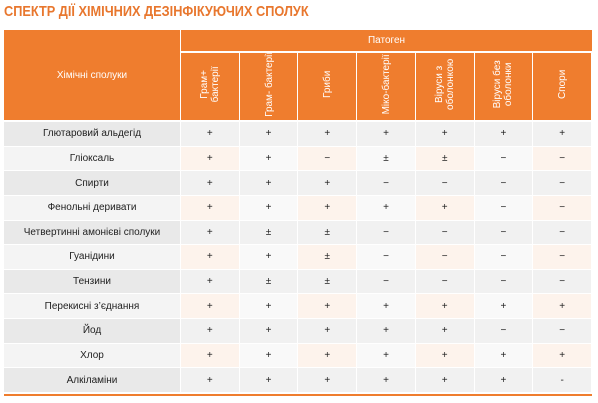 This screenshot has height=403, width=598. Describe the element at coordinates (503, 84) in the screenshot. I see `column-header: Віруси без оболонки` at that location.